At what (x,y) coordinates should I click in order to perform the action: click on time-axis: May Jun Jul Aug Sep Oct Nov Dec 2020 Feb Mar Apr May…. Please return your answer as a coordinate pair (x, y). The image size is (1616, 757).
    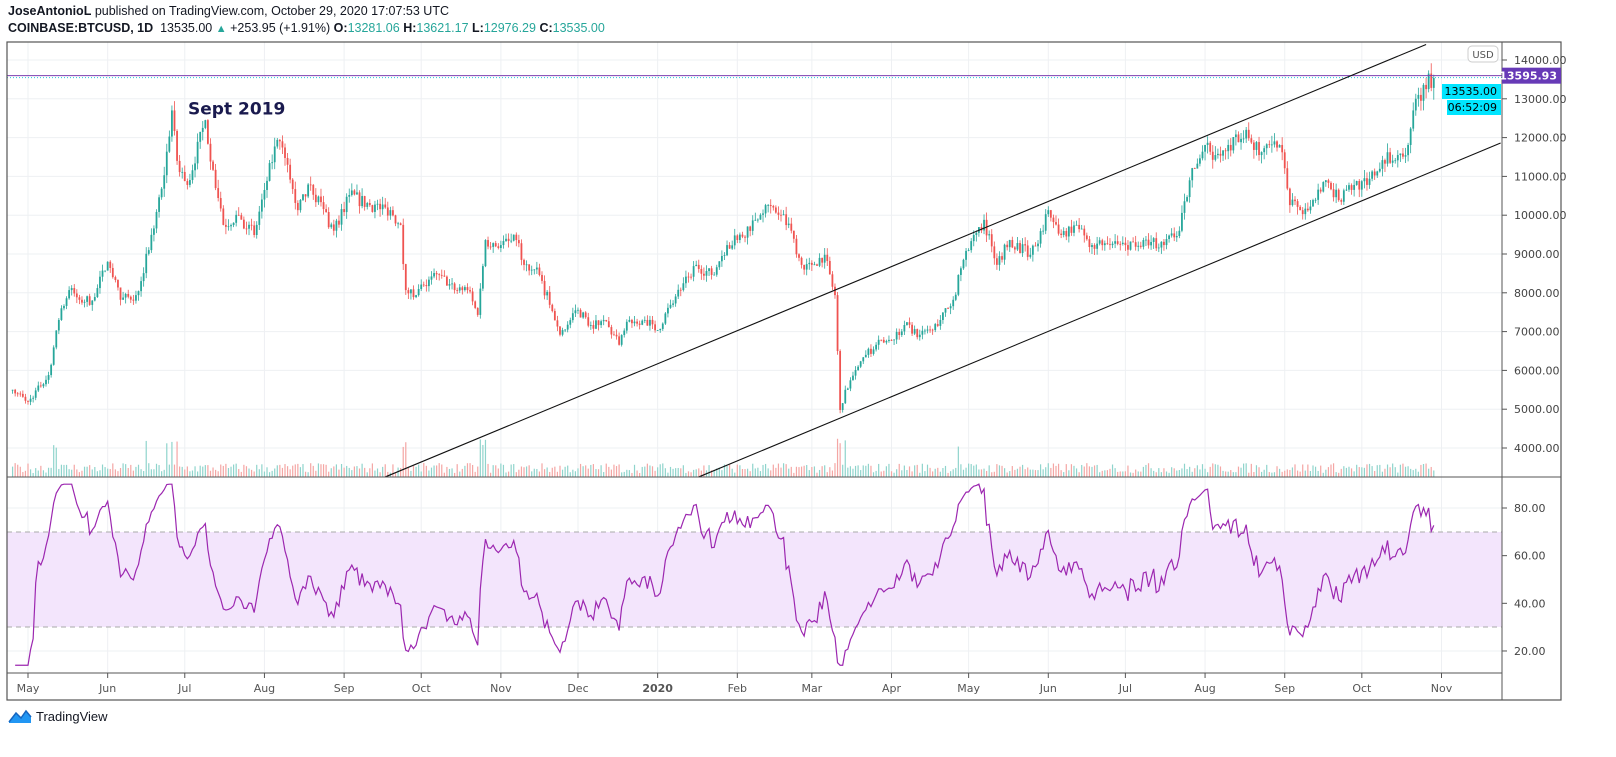
    Looking at the image, I should click on (735, 684).